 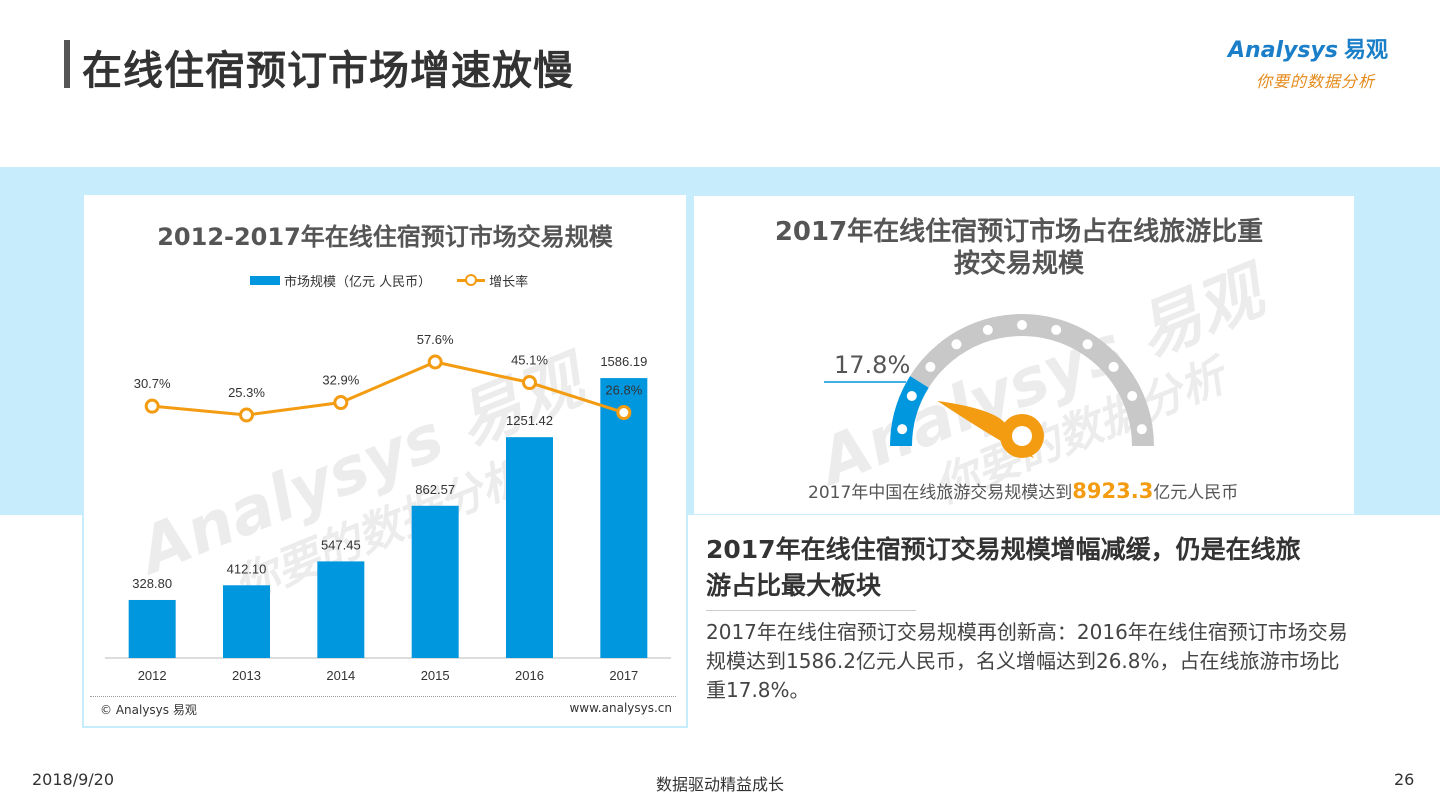 I want to click on growth-point-2014, so click(x=341, y=403).